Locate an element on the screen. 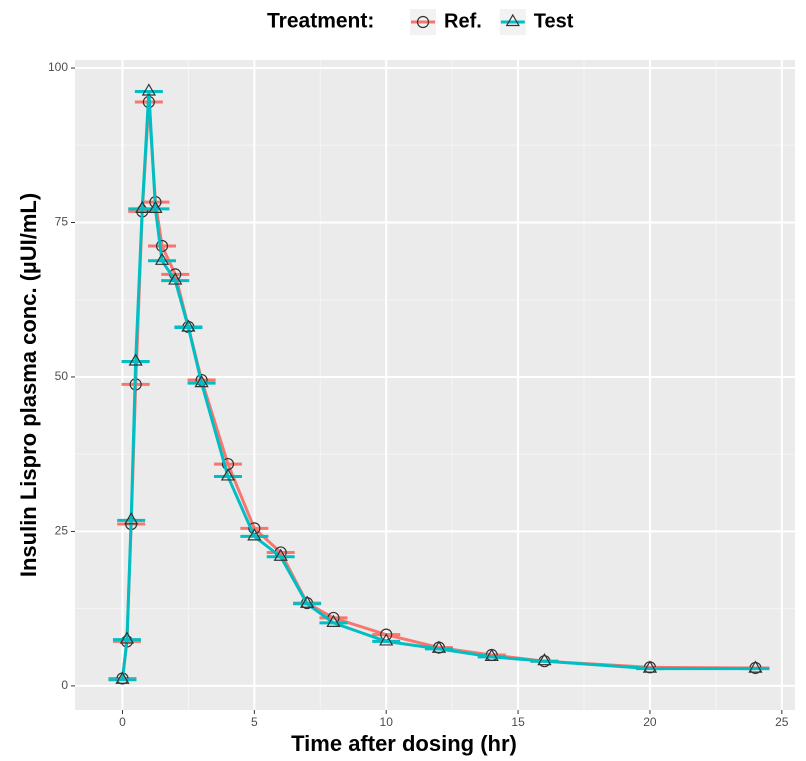 This screenshot has height=761, width=806. x-tick-label: 0 is located at coordinates (122, 722).